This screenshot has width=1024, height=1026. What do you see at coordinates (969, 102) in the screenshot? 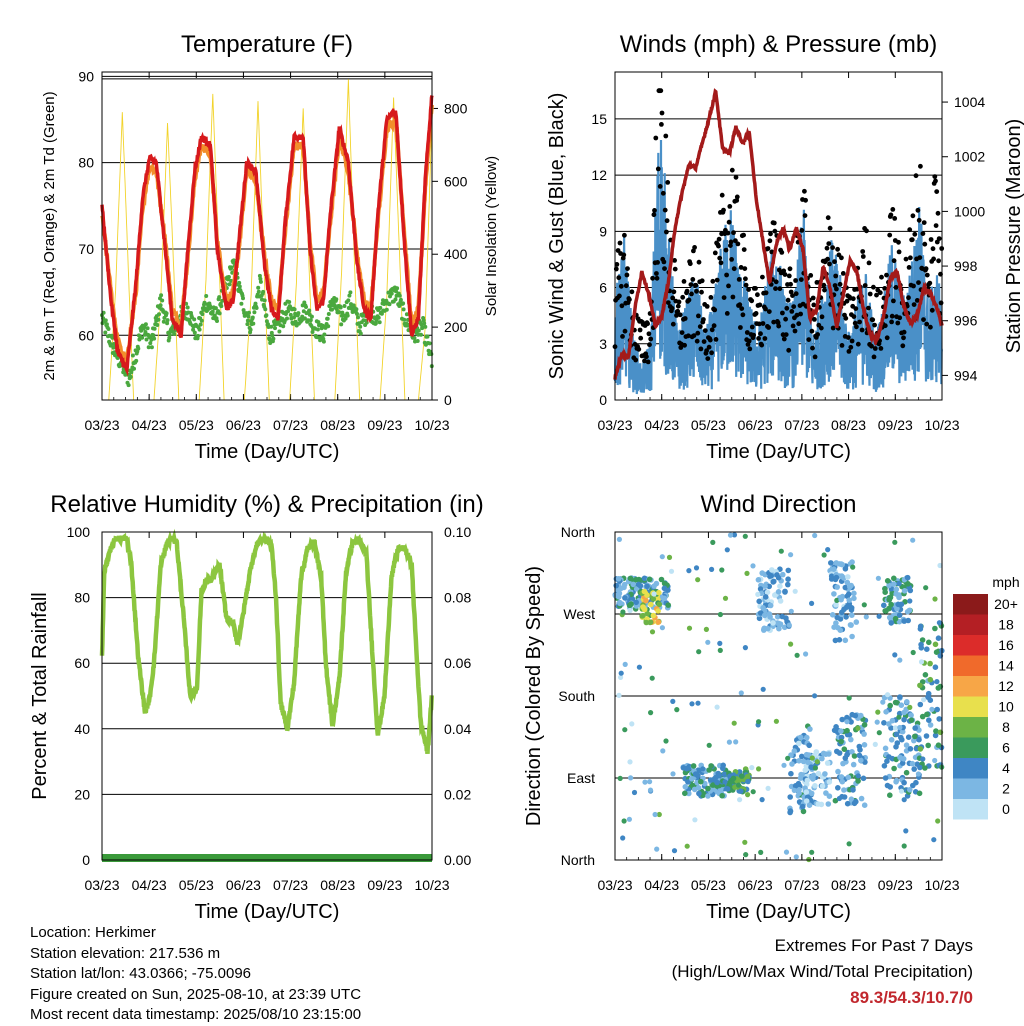
I see `y2-tick-label: 1004` at bounding box center [969, 102].